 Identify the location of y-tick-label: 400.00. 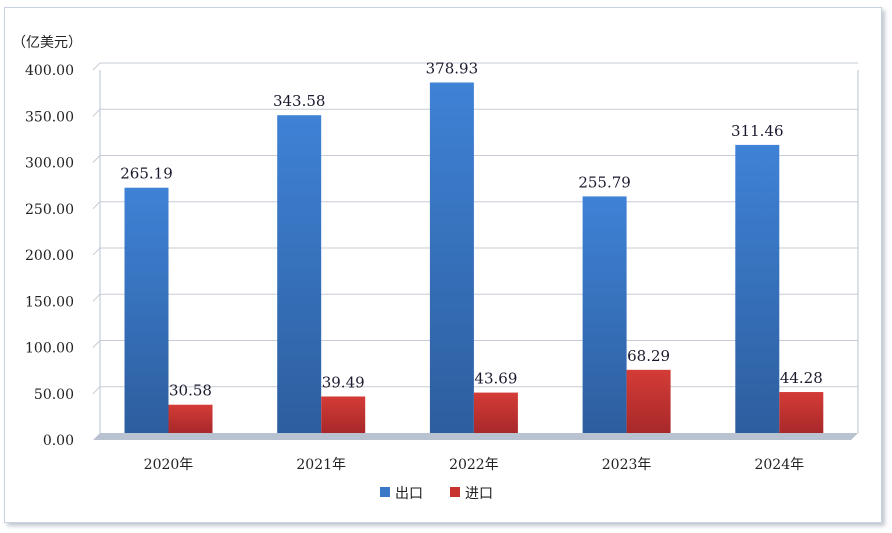
(49, 71).